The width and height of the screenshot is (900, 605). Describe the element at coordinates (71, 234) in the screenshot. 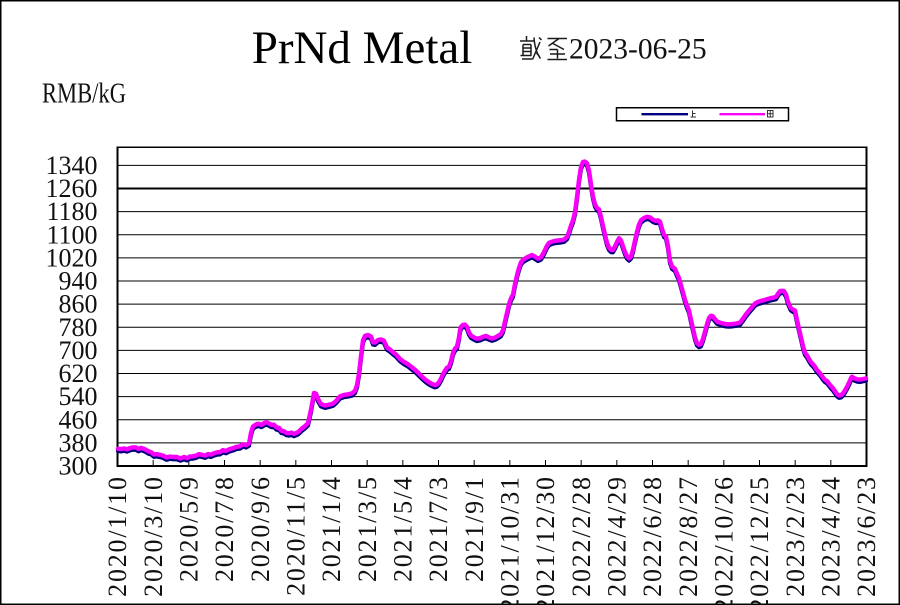

I see `svg-text: 1100` at that location.